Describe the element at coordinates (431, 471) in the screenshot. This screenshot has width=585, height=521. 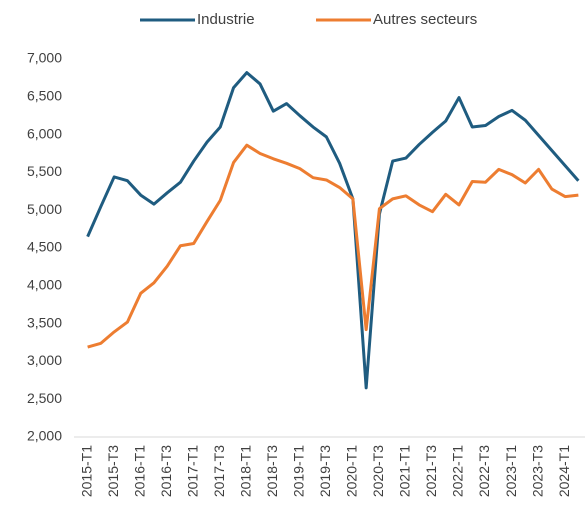
I see `x-tick-label: 2021-T3` at that location.